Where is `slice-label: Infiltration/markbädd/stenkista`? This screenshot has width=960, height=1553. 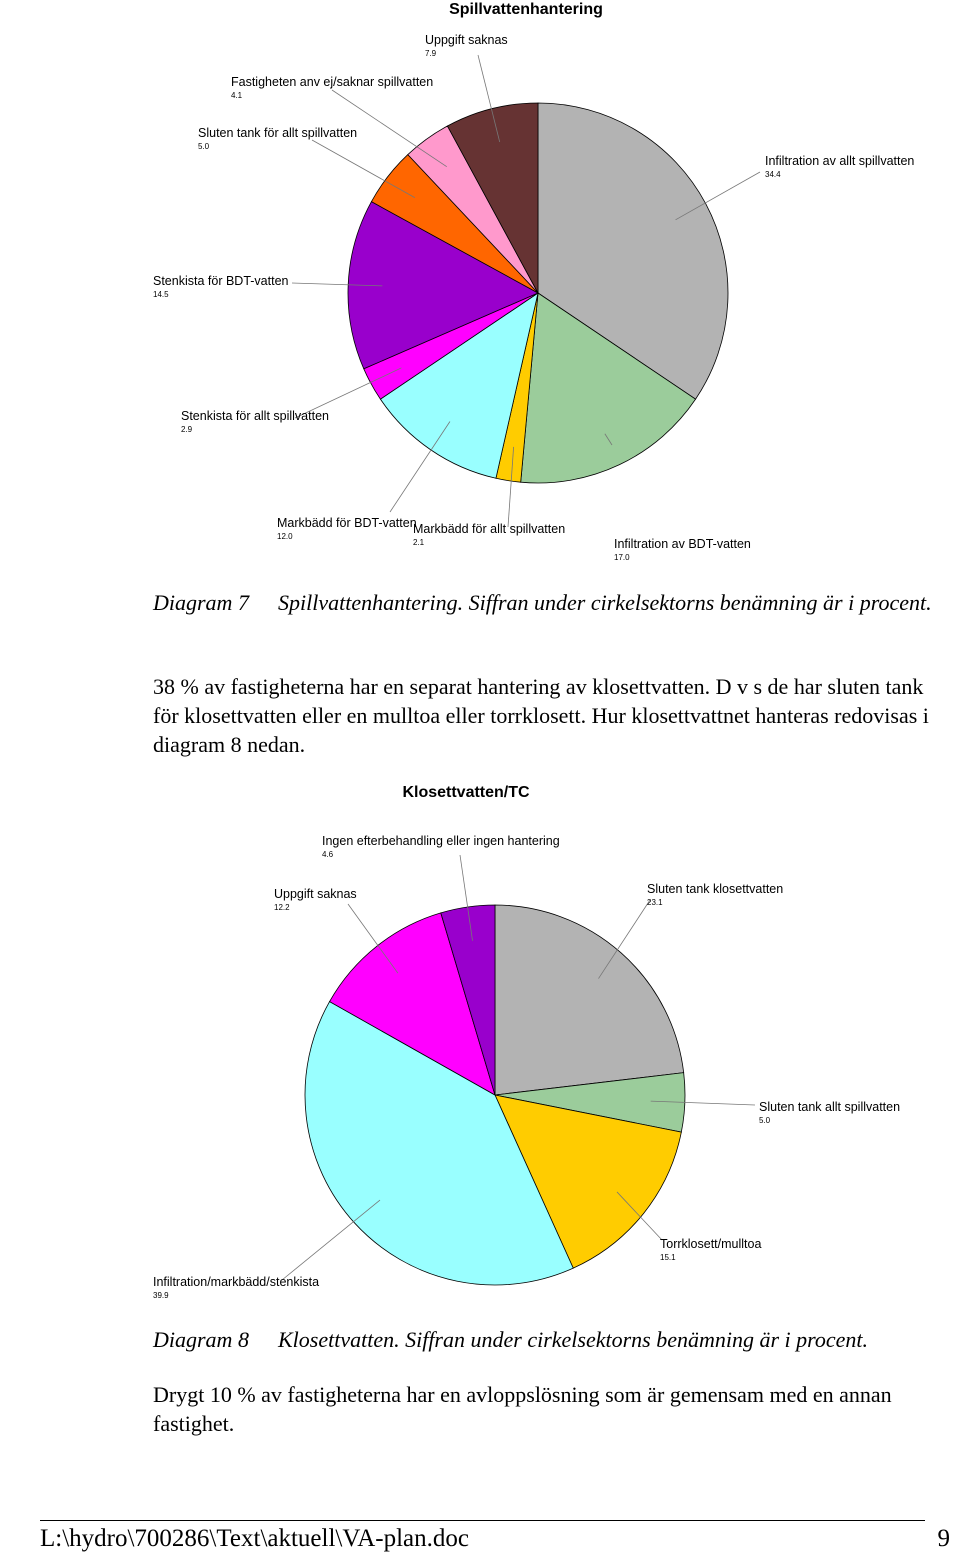 slice-label: Infiltration/markbädd/stenkista is located at coordinates (236, 1282).